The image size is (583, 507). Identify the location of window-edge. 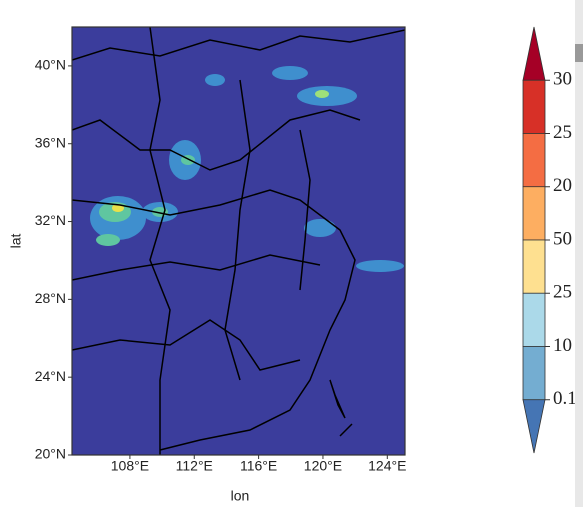
(579, 253).